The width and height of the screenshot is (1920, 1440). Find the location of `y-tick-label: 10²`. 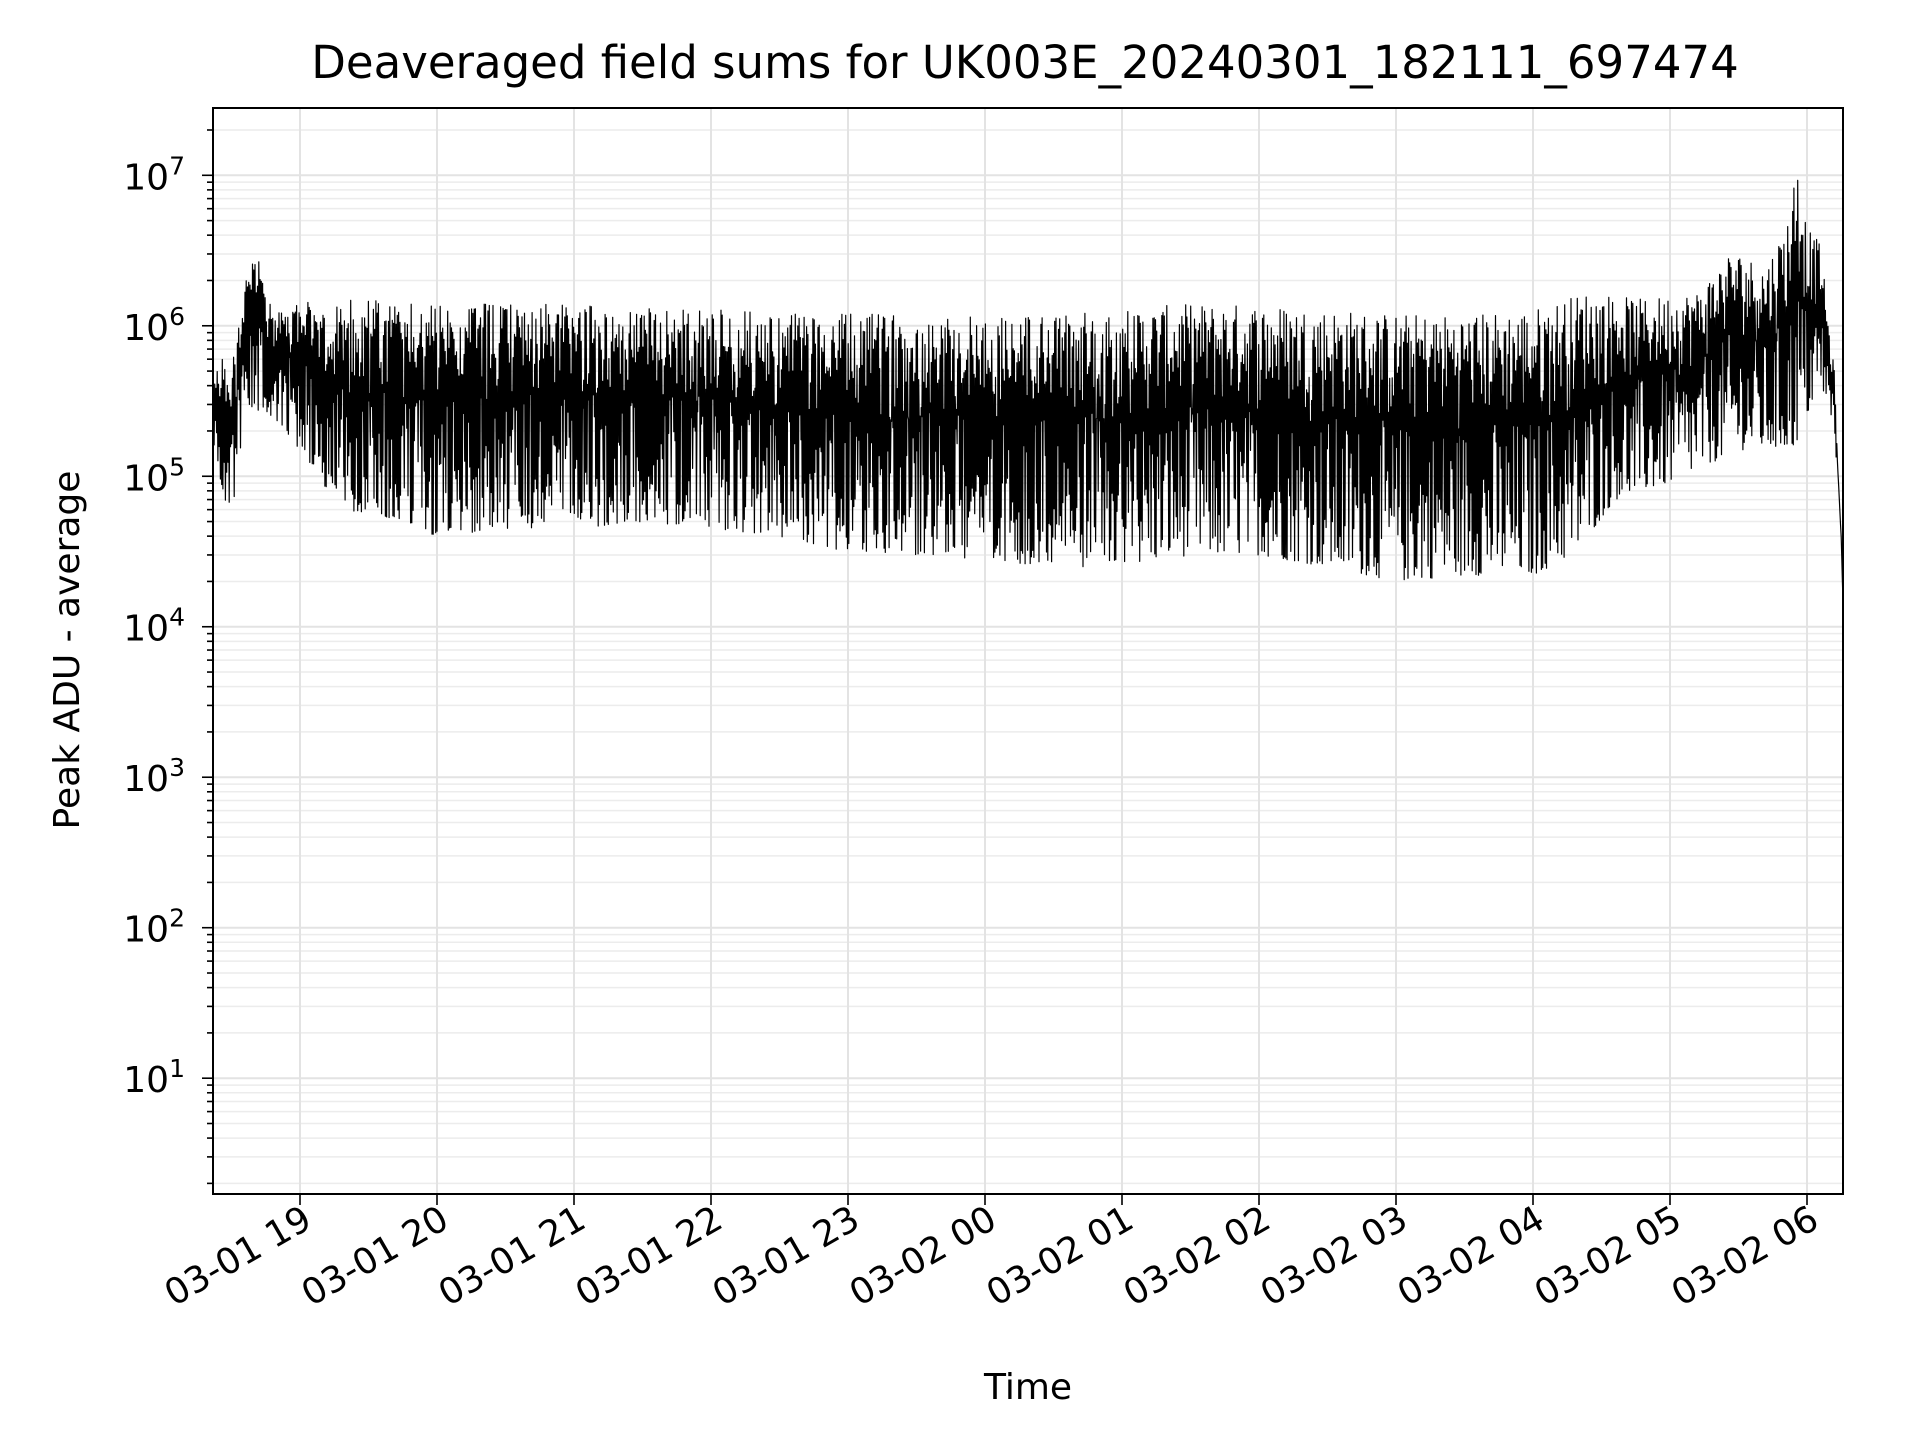

y-tick-label: 10² is located at coordinates (154, 927).